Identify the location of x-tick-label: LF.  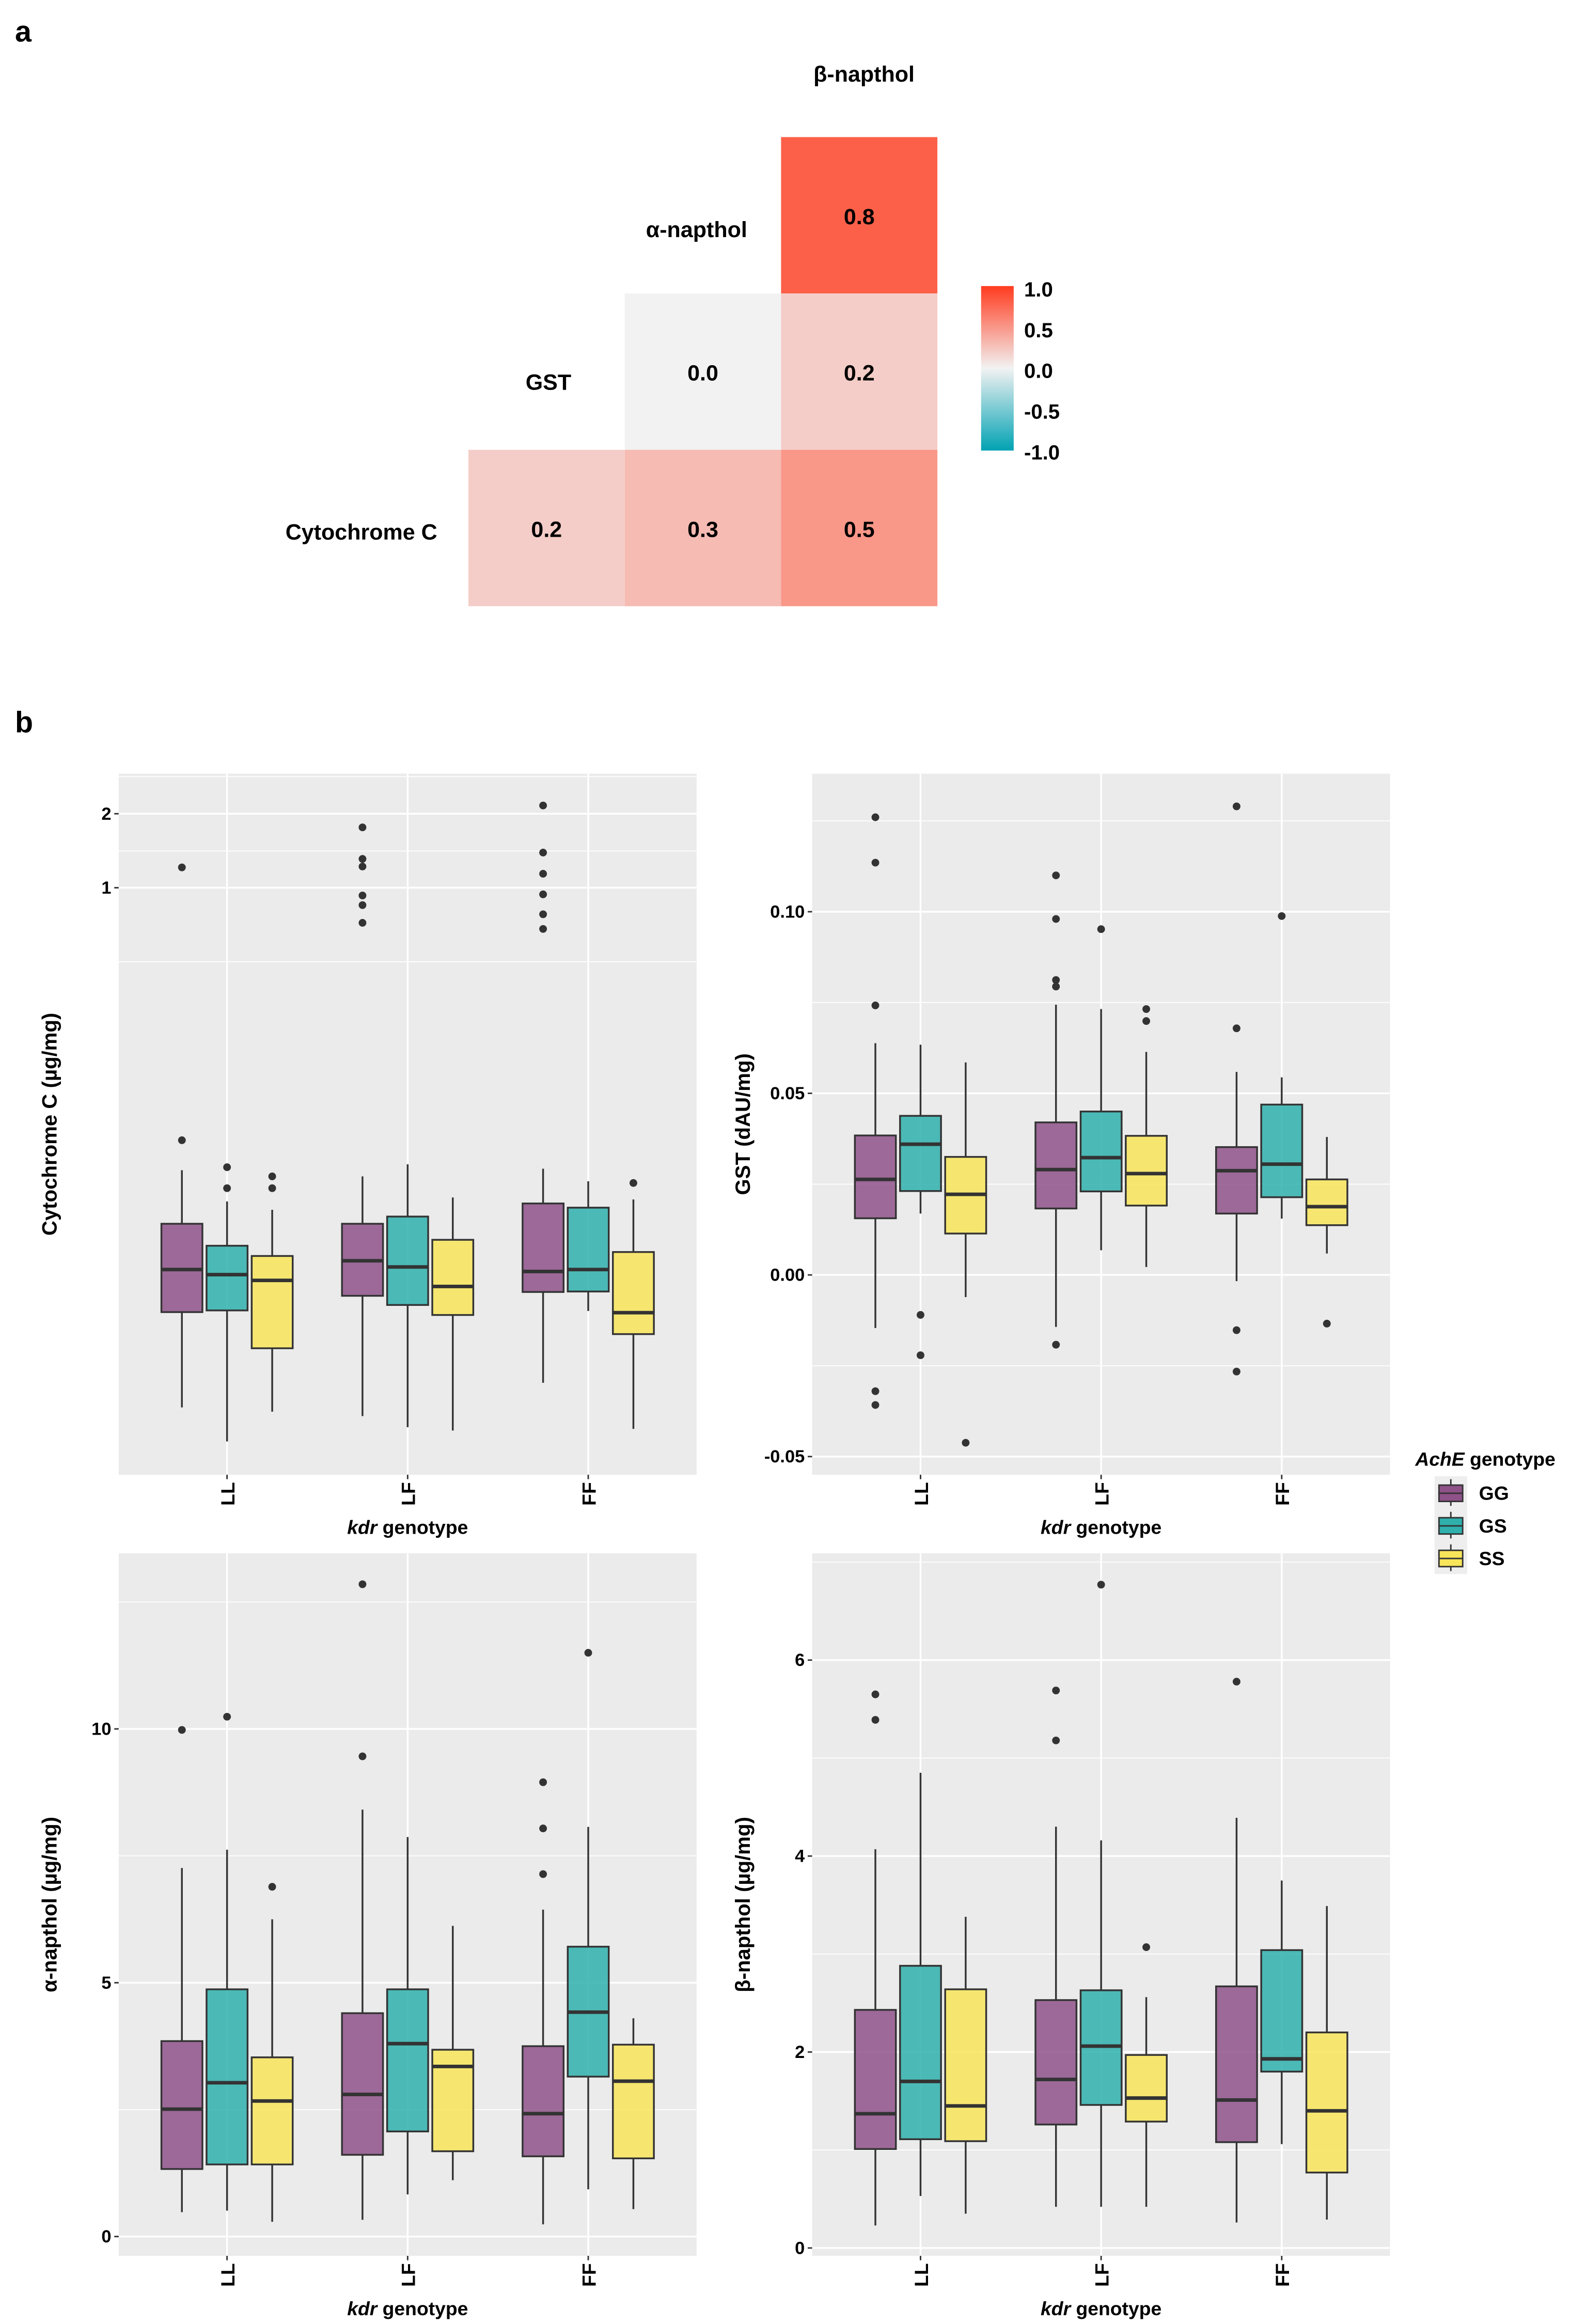
(408, 1494).